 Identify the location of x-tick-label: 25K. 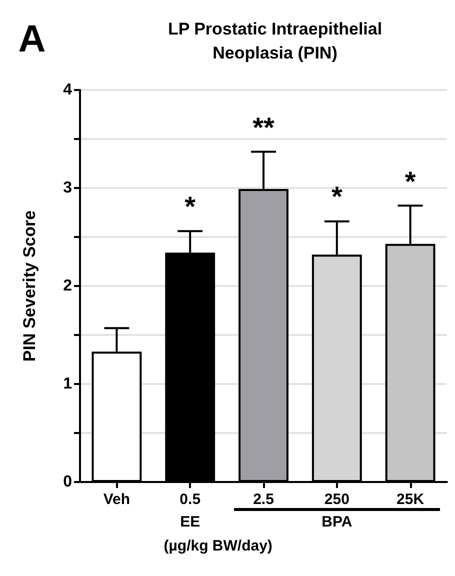
(410, 499).